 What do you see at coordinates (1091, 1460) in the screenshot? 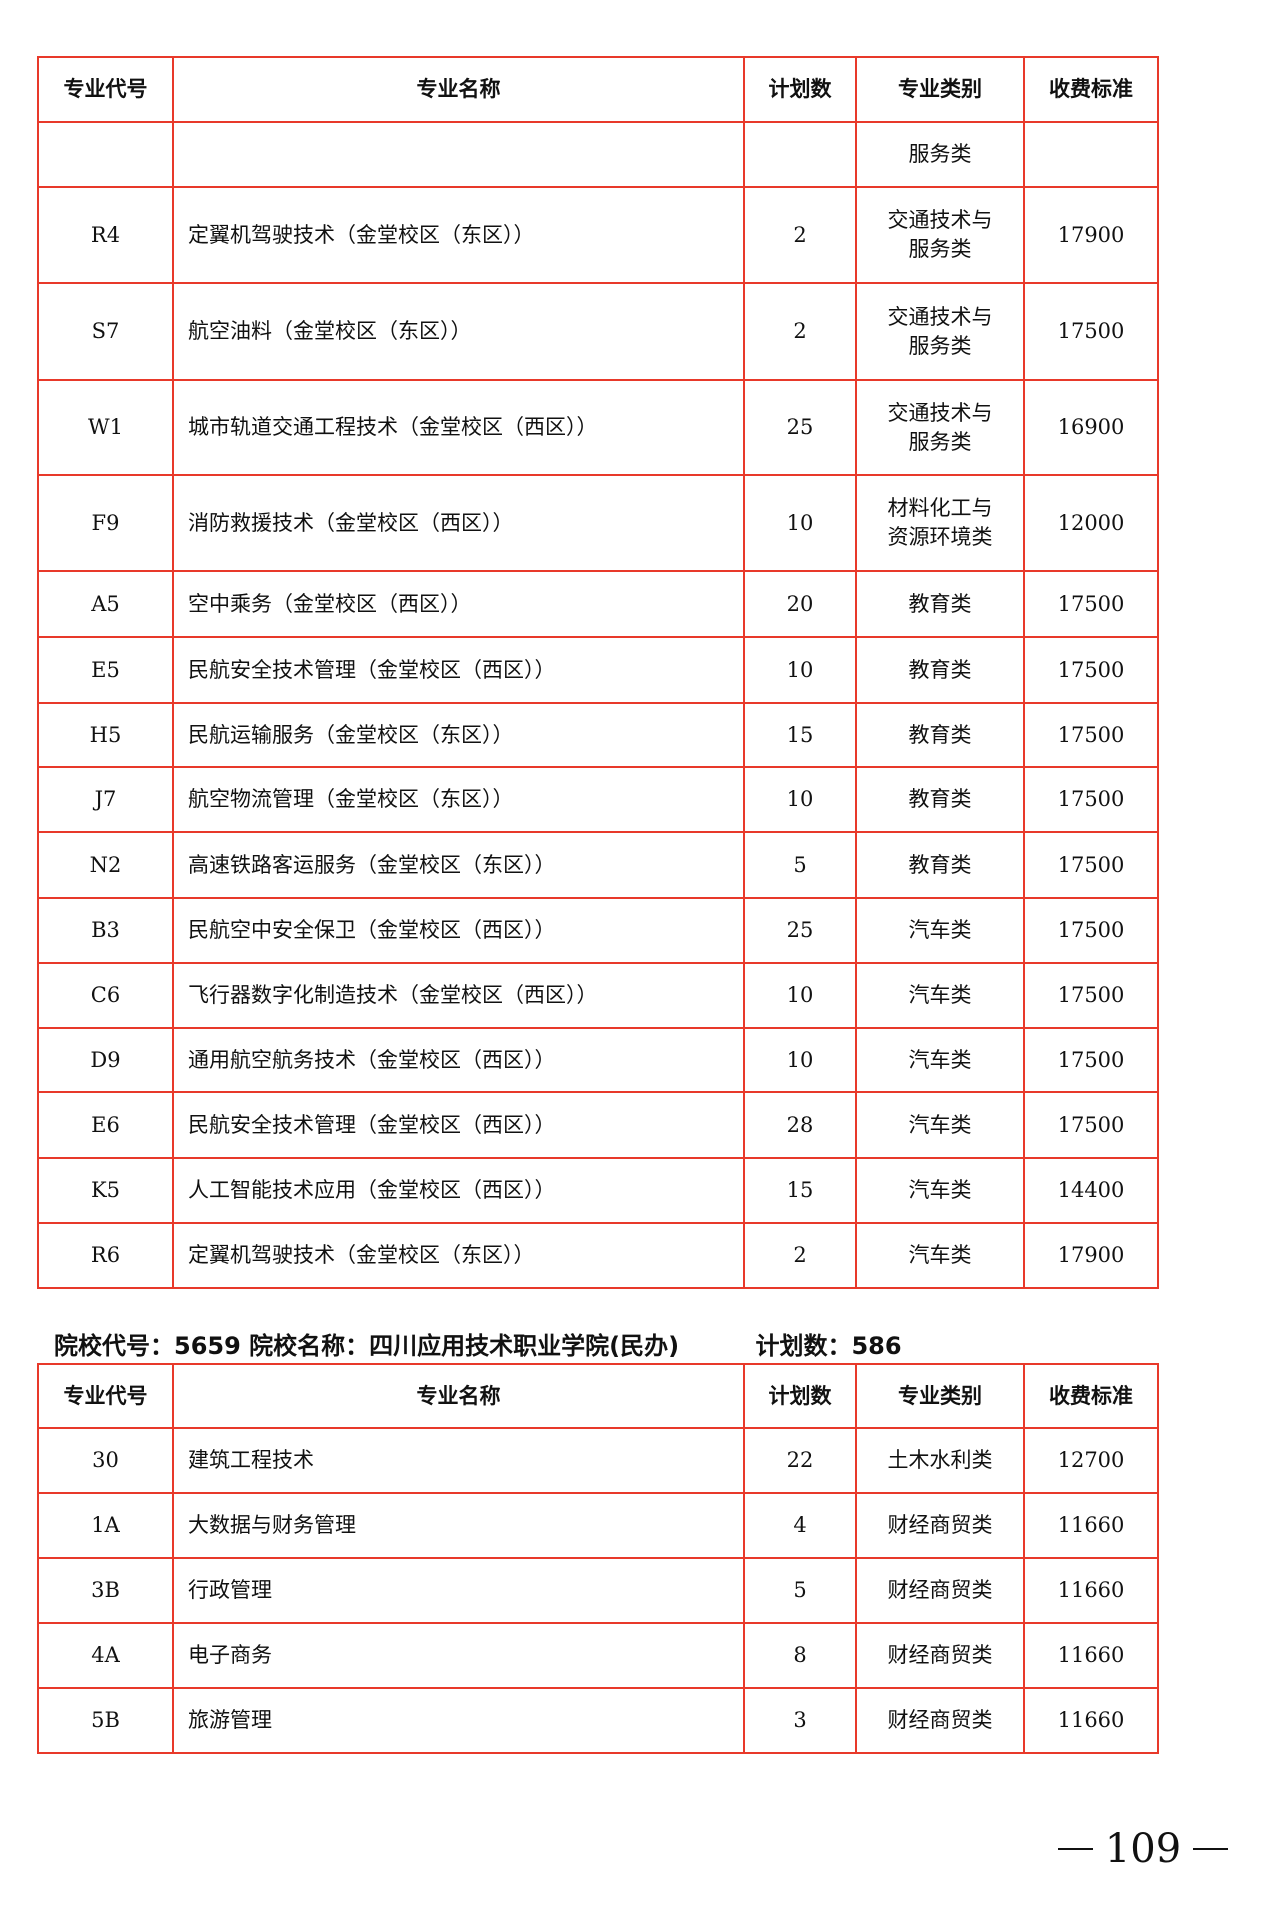
I see `tuition-fee: 12700` at bounding box center [1091, 1460].